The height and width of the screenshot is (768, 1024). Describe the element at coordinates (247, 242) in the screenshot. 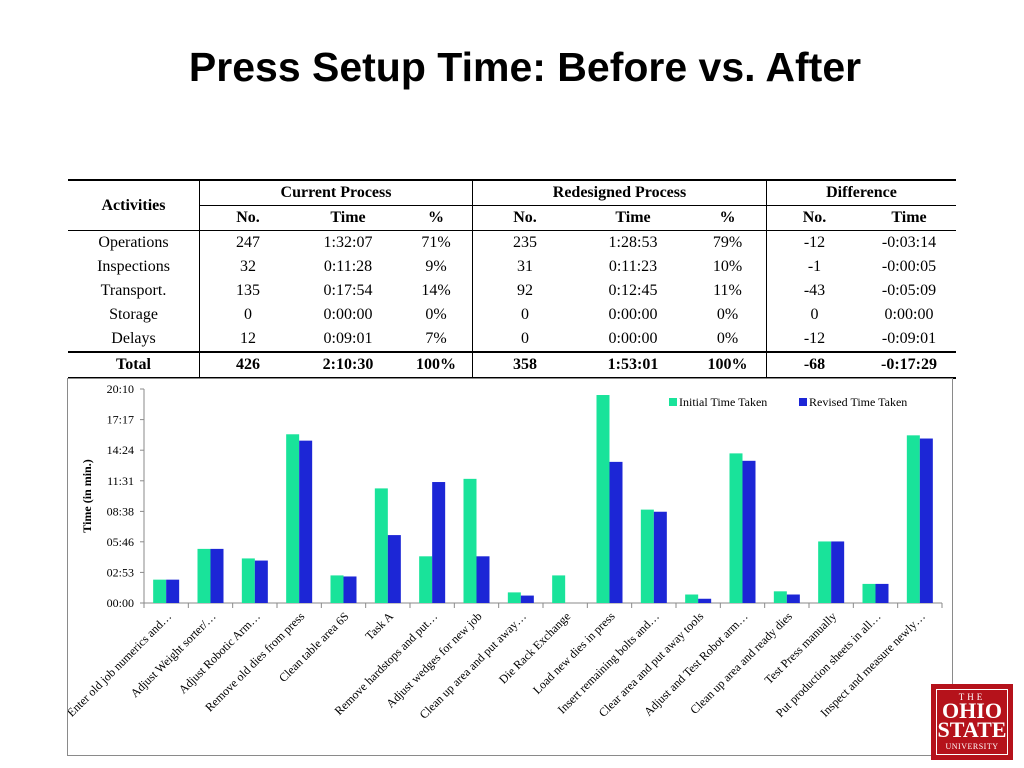

I see `table-cell: 247` at that location.